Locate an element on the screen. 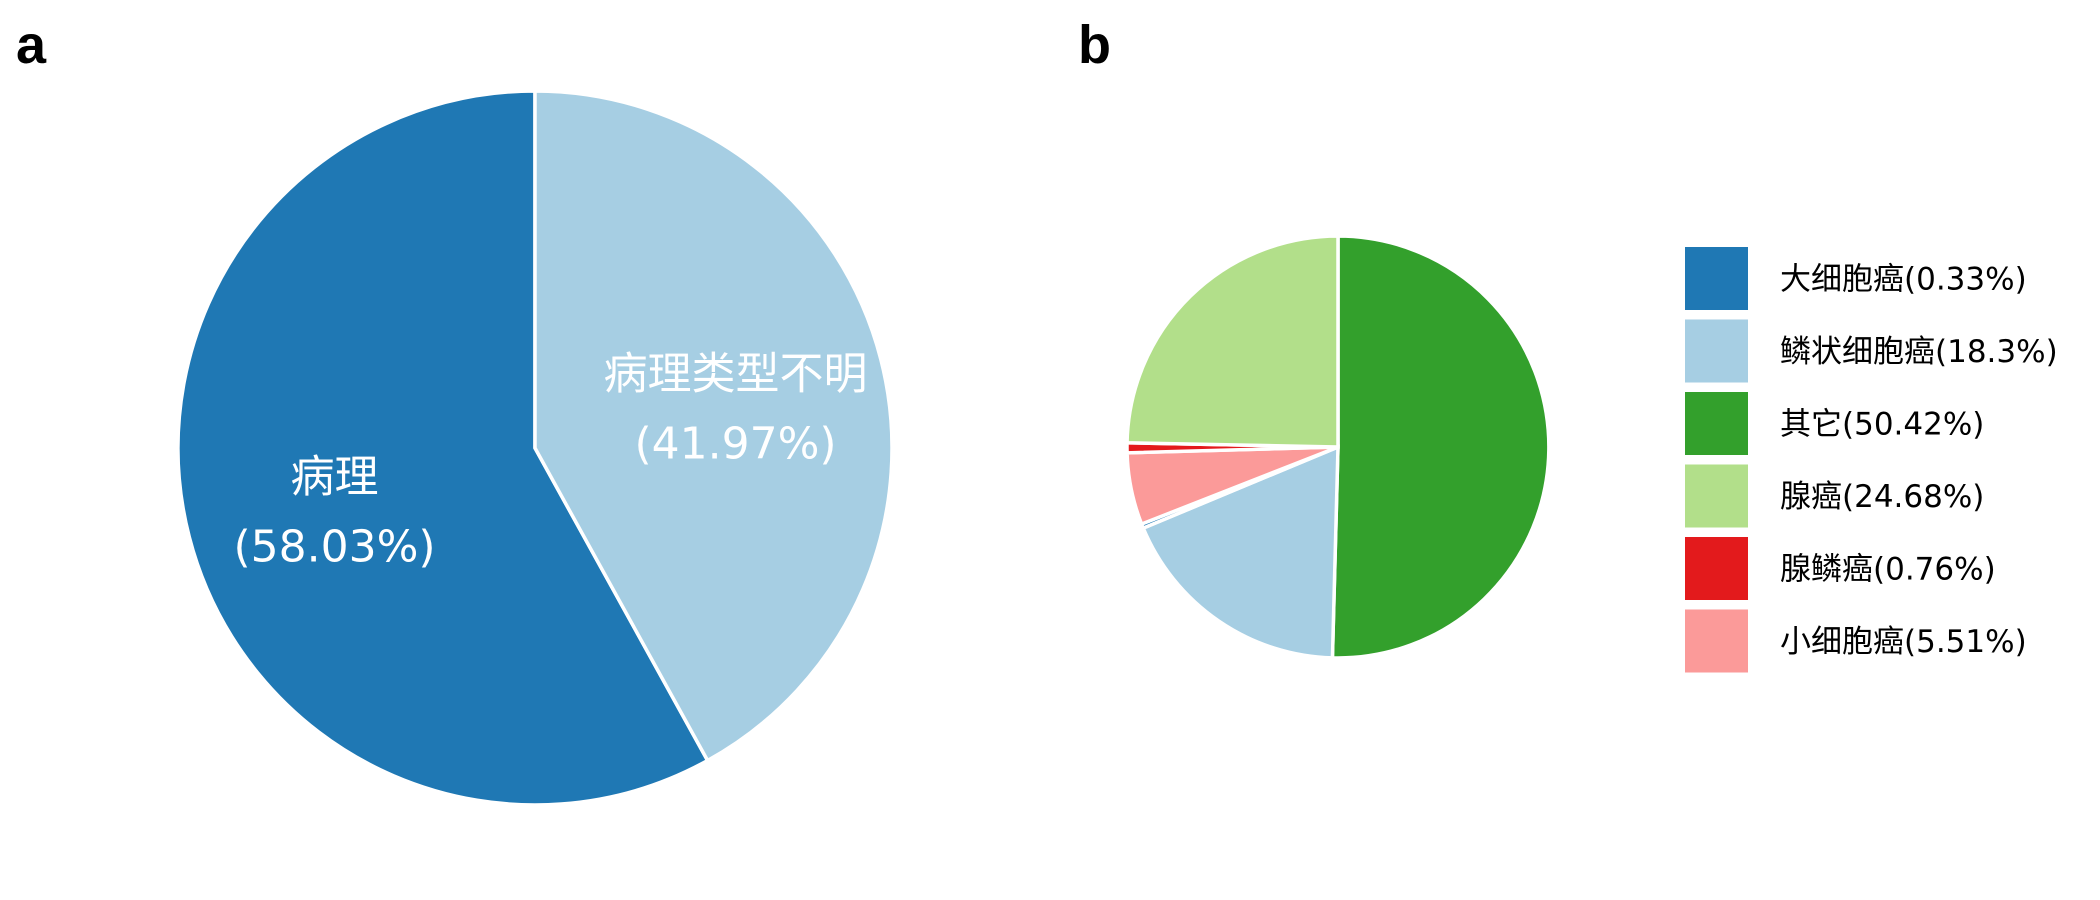  legend-label-1: 鳞状细胞癌(18.3%) is located at coordinates (1919, 352).